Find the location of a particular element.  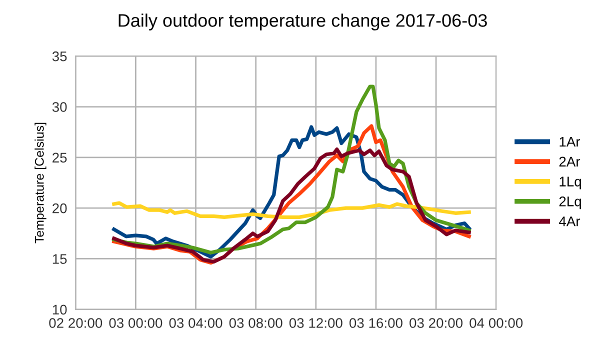

legend-label: 4Ar is located at coordinates (569, 221).